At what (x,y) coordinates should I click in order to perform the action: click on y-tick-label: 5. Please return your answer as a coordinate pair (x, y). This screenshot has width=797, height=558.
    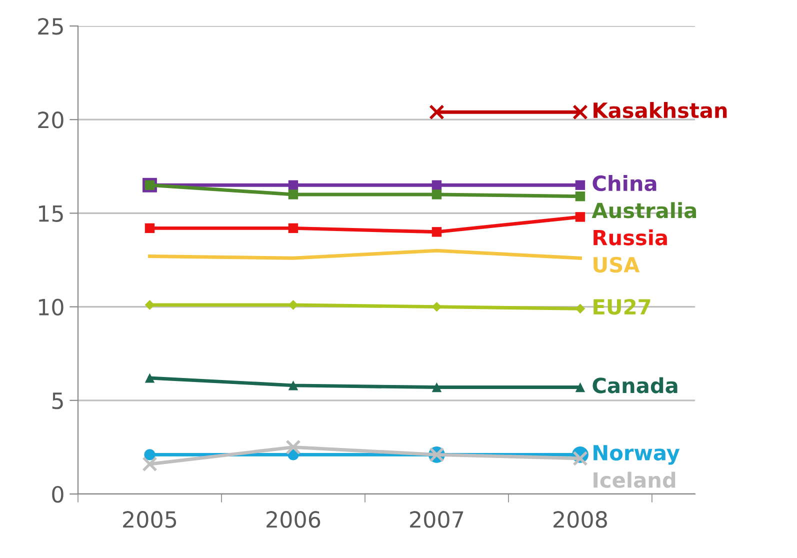
    Looking at the image, I should click on (57, 401).